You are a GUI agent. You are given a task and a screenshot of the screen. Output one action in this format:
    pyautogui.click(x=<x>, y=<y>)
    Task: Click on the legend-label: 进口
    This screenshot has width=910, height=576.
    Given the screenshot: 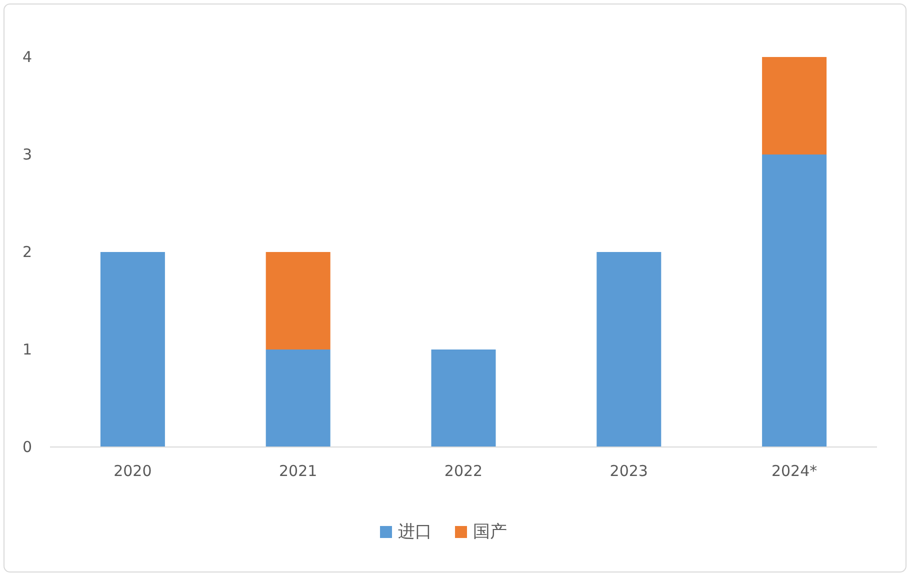 What is the action you would take?
    pyautogui.click(x=415, y=532)
    